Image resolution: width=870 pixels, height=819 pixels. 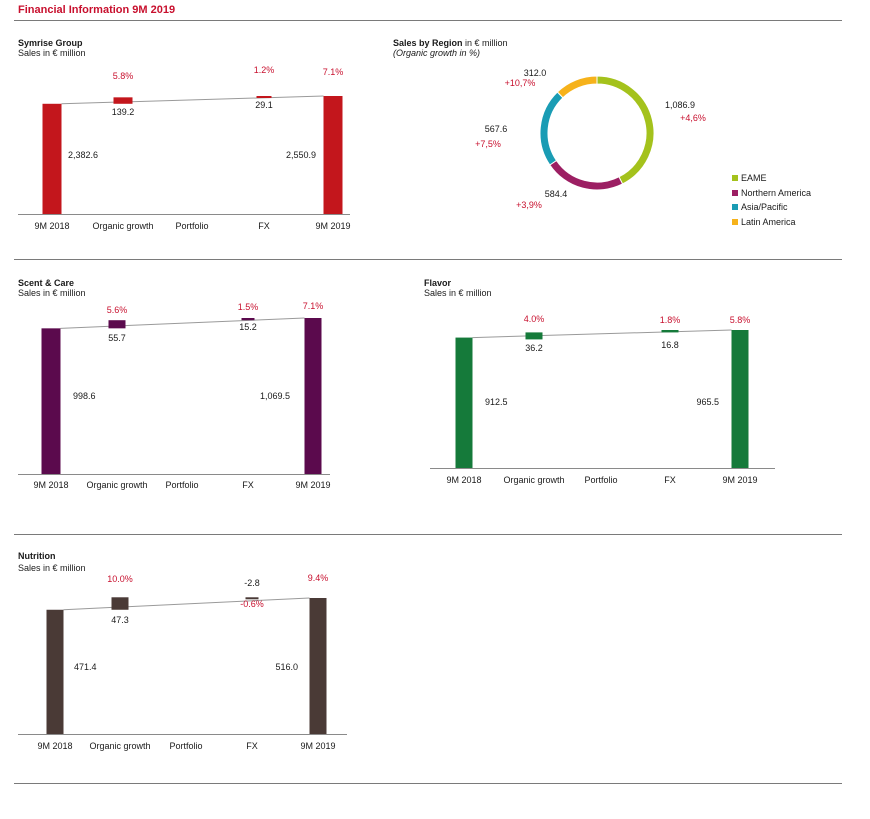 What do you see at coordinates (182, 323) in the screenshot?
I see `scent-connector-line` at bounding box center [182, 323].